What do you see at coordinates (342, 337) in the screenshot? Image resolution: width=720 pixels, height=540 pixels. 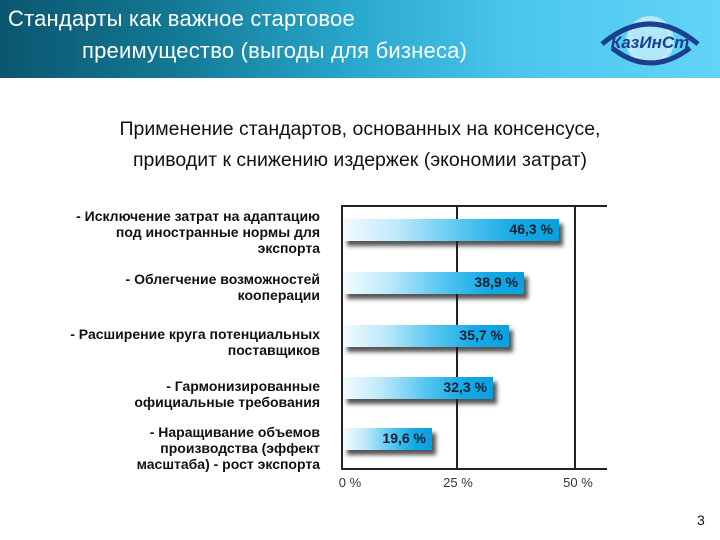 I see `y-axis-line` at bounding box center [342, 337].